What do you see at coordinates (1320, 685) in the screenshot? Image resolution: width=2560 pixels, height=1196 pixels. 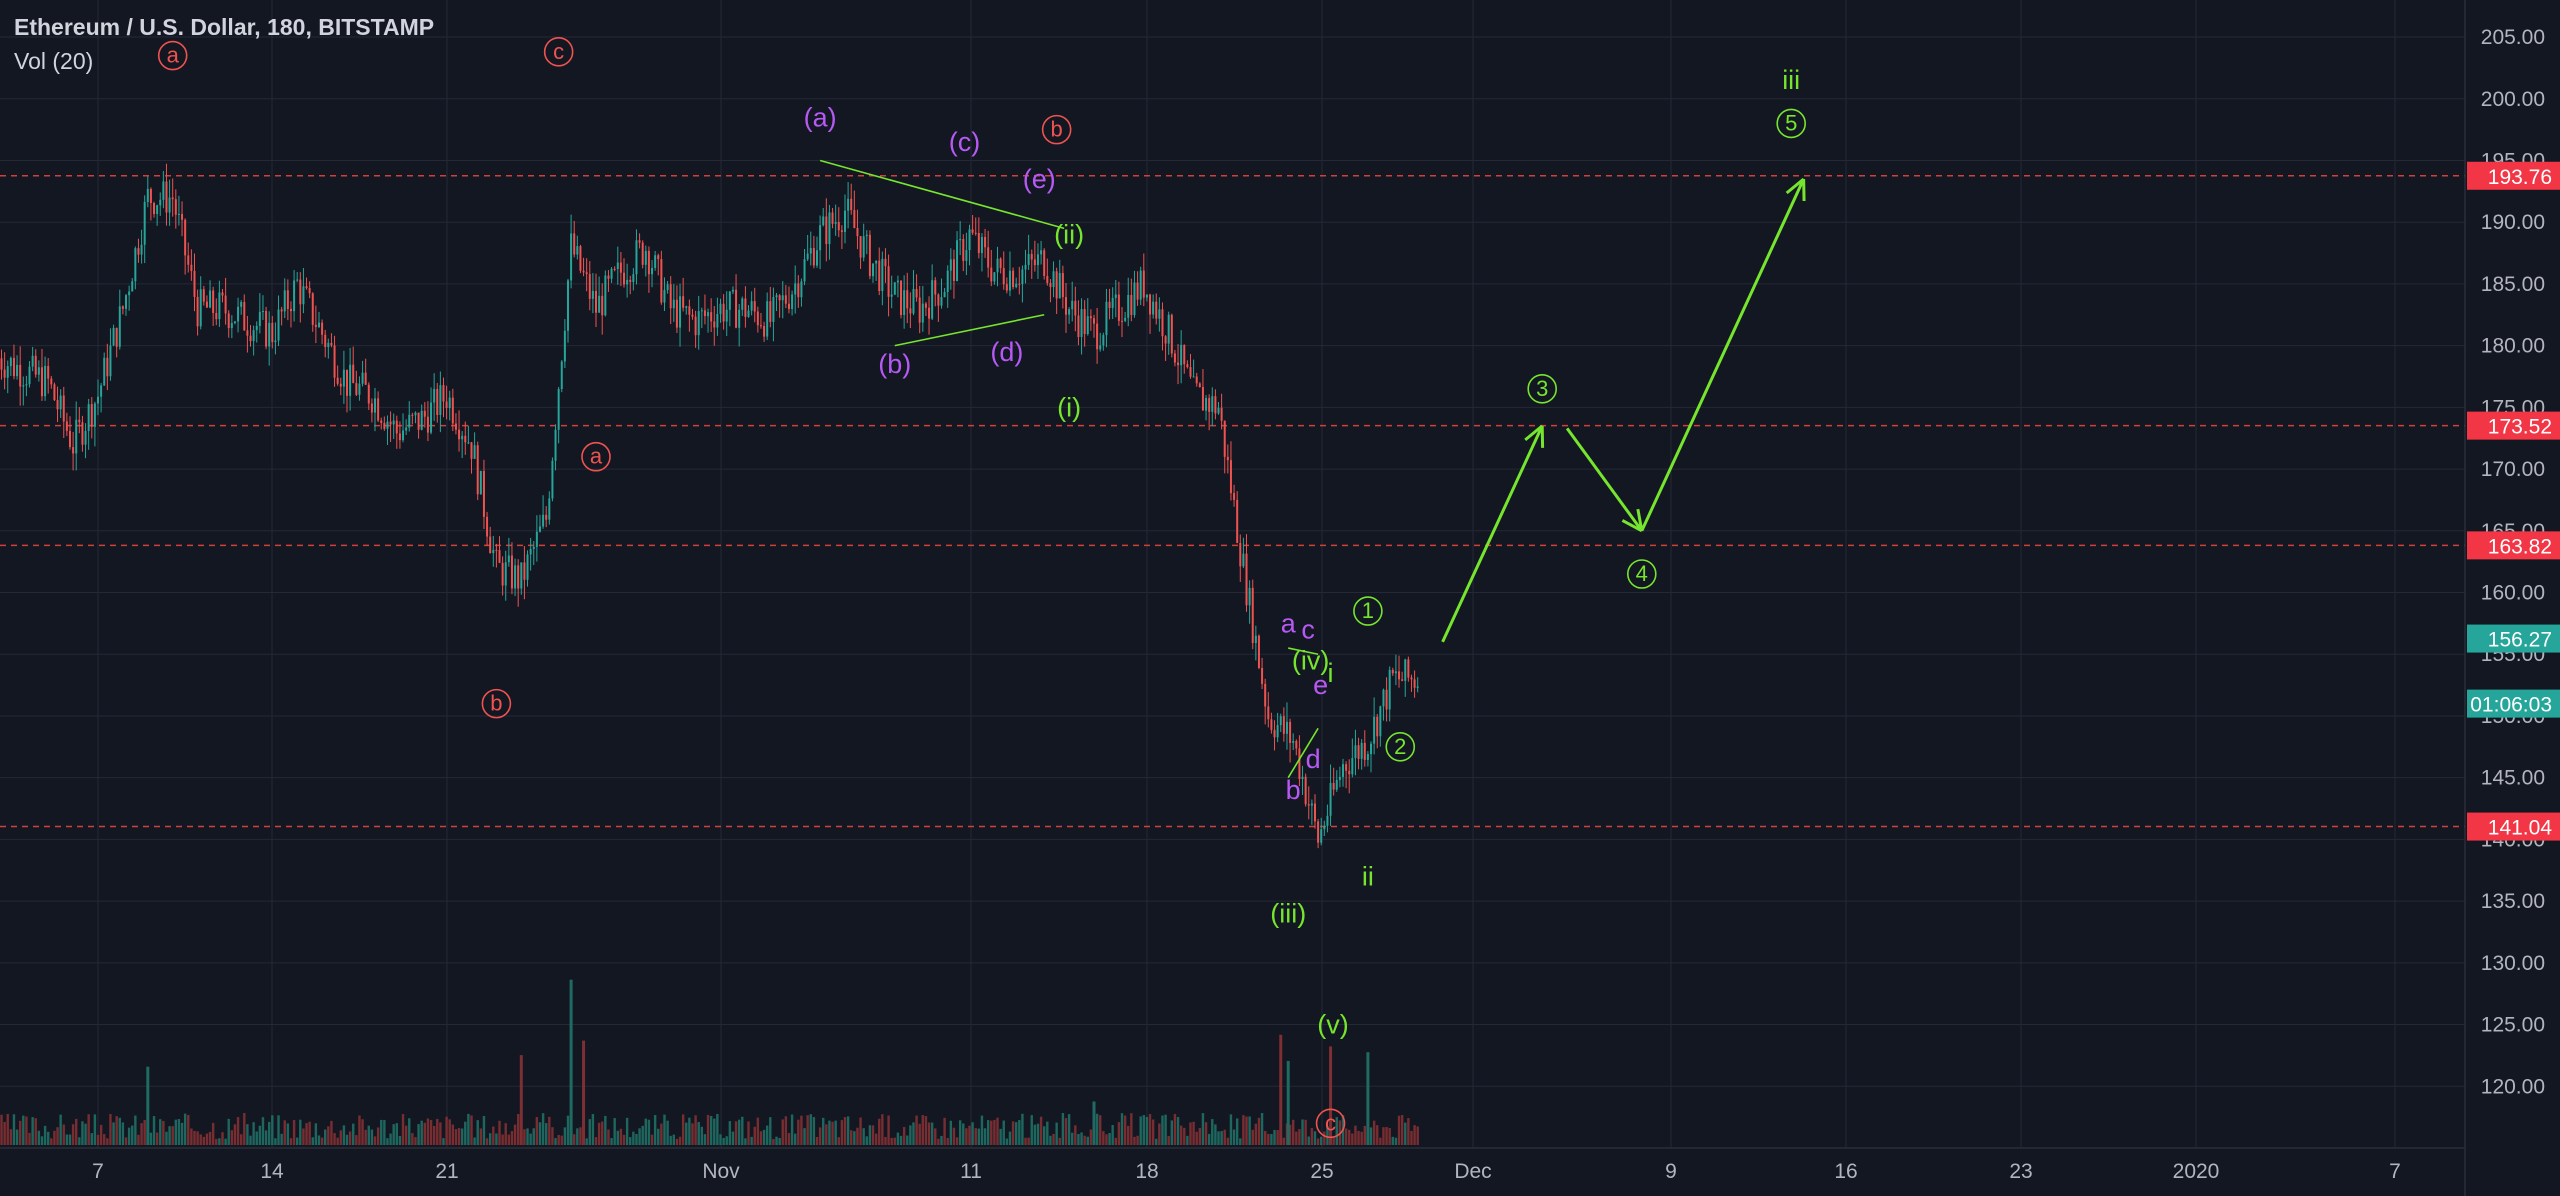 I see `wave-label-text: e` at bounding box center [1320, 685].